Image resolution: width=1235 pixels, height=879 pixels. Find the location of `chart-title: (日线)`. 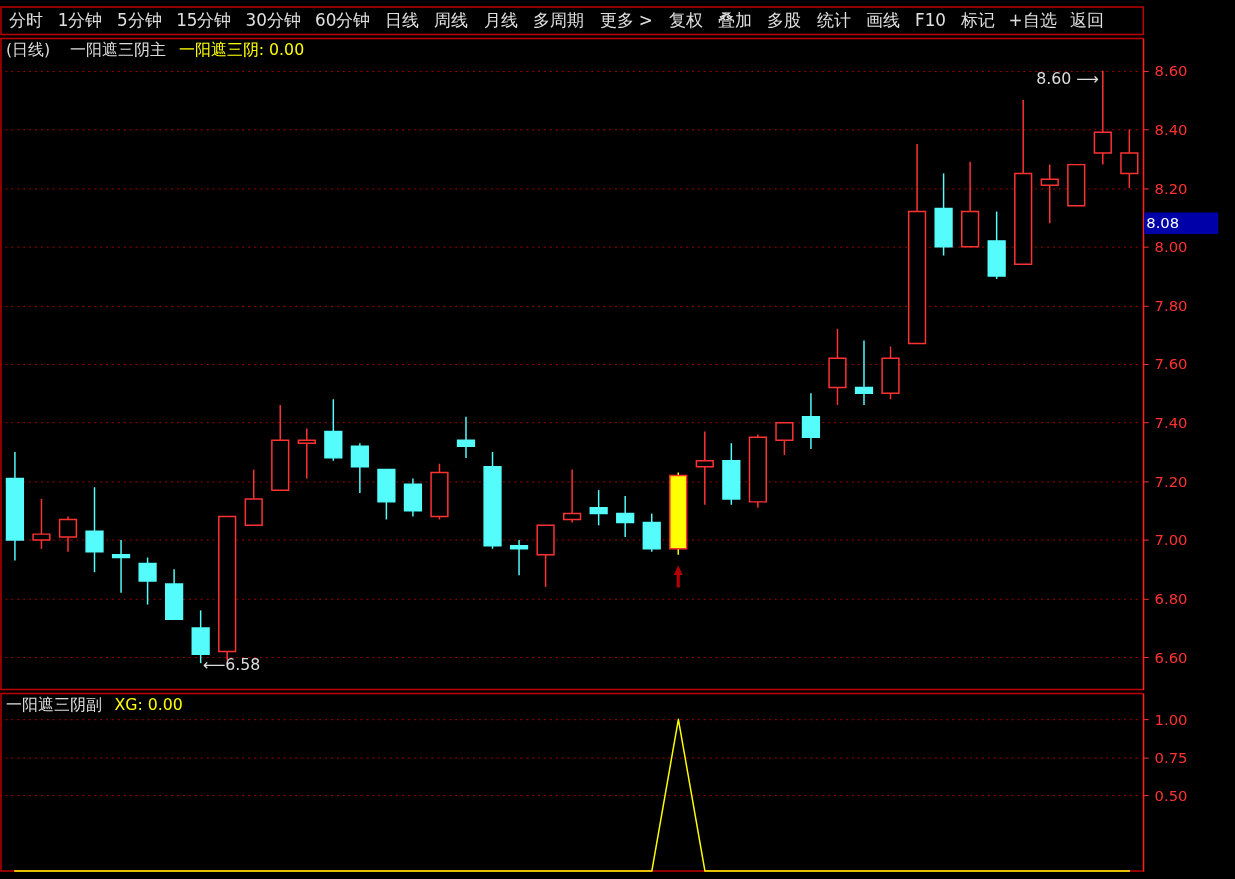

chart-title: (日线) is located at coordinates (28, 50).